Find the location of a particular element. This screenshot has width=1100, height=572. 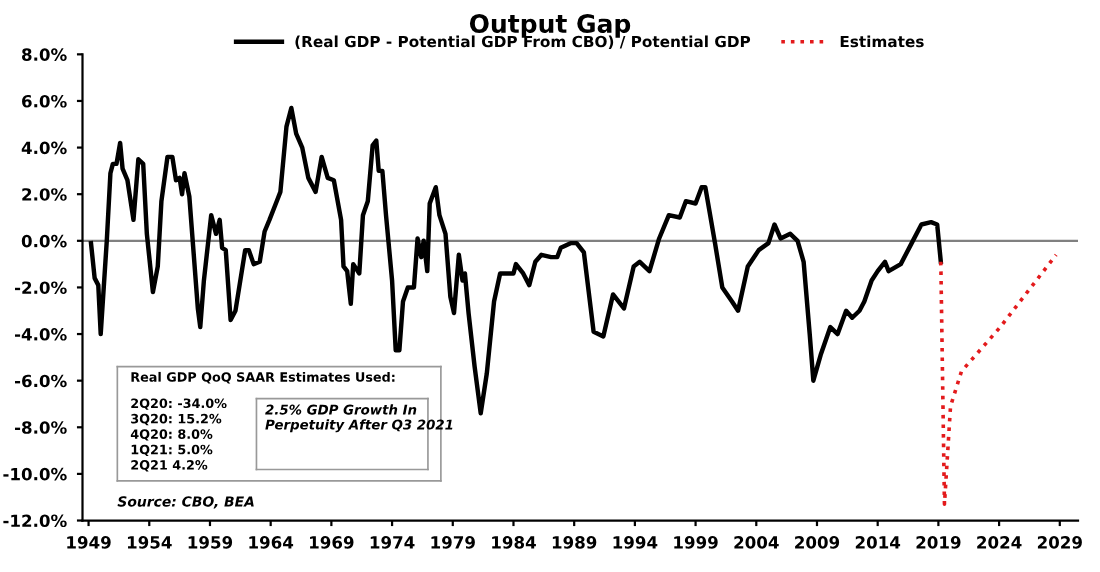

x-tick-label: 1959 is located at coordinates (210, 542).